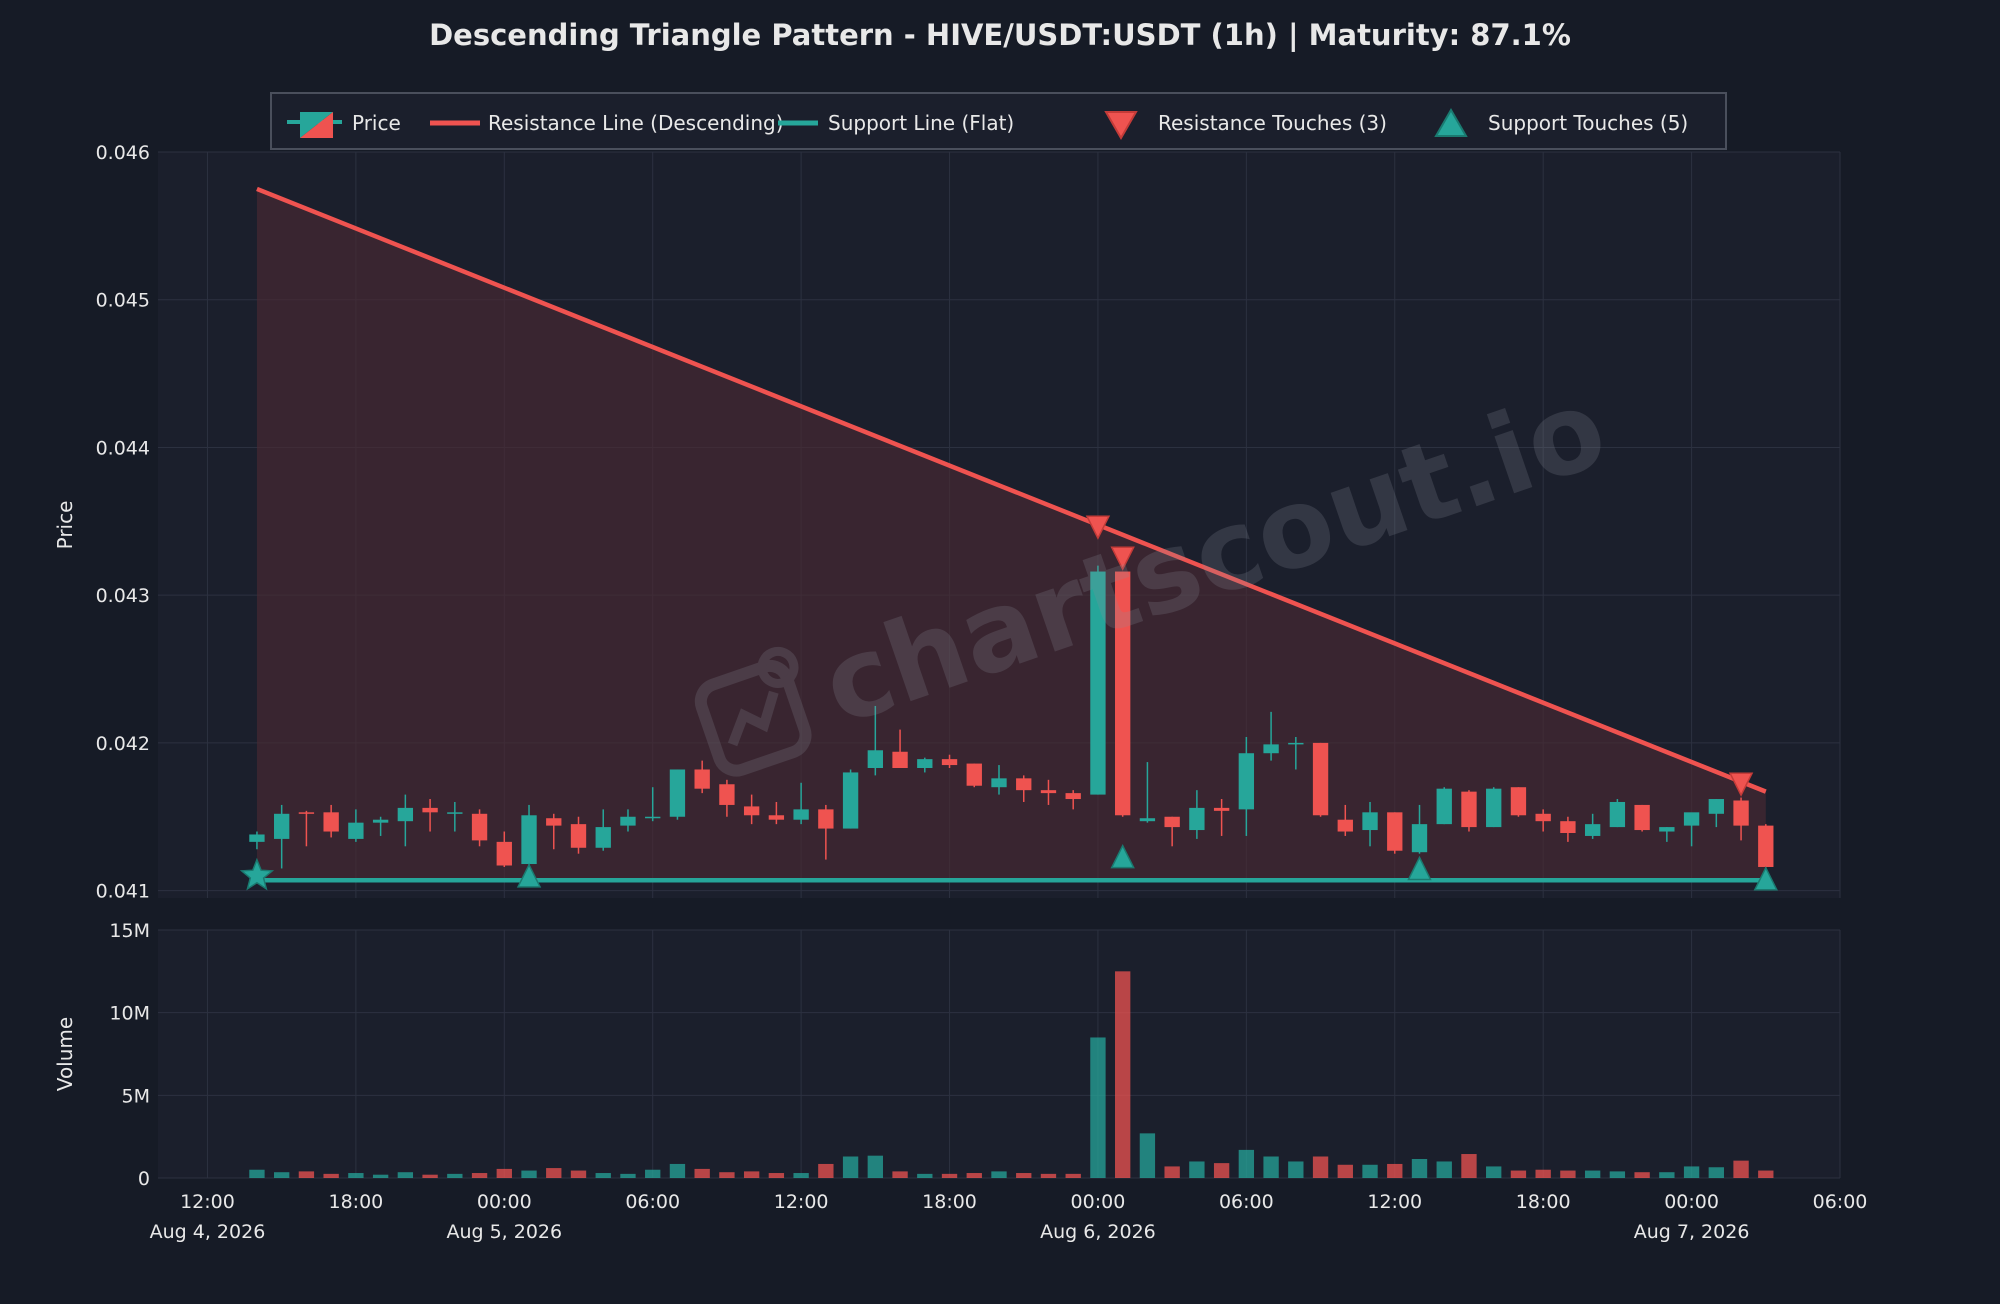 Image resolution: width=2000 pixels, height=1304 pixels. What do you see at coordinates (123, 301) in the screenshot?
I see `price-y-tick-label: 0.045` at bounding box center [123, 301].